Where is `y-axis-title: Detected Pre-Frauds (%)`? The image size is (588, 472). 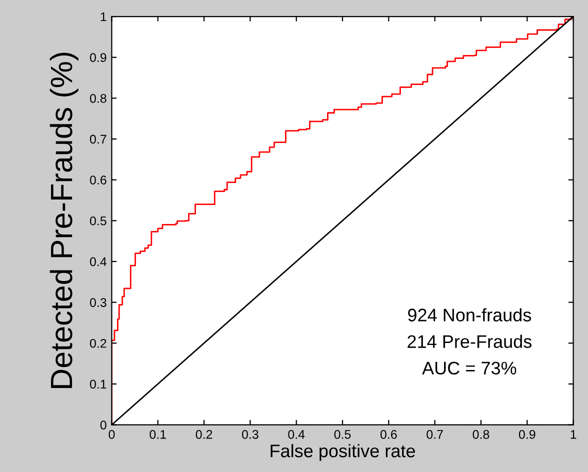
y-axis-title: Detected Pre-Frauds (%) is located at coordinates (64, 220).